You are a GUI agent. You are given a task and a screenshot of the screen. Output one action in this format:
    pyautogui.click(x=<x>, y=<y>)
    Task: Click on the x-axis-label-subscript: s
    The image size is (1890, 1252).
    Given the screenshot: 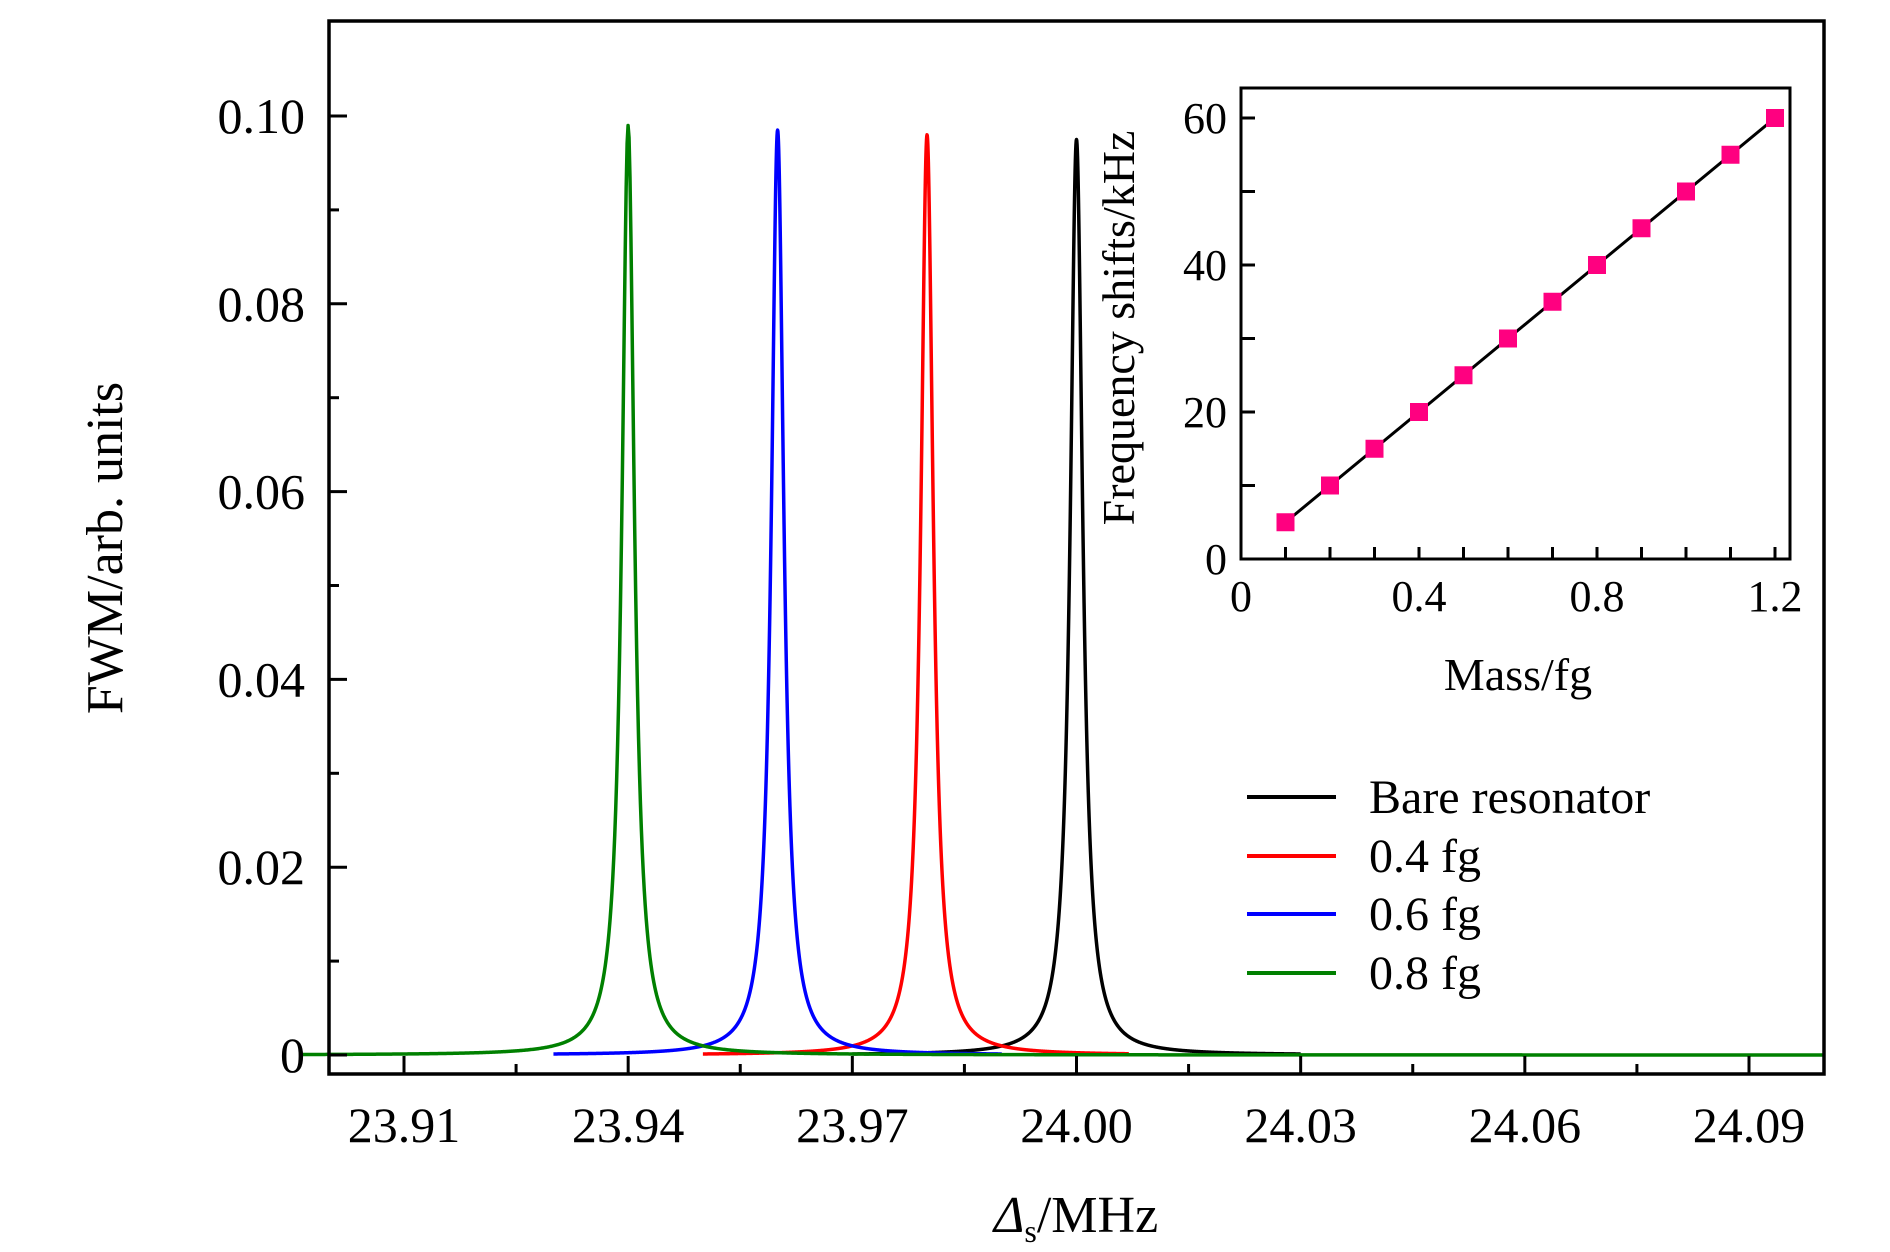 What is the action you would take?
    pyautogui.click(x=1030, y=1231)
    